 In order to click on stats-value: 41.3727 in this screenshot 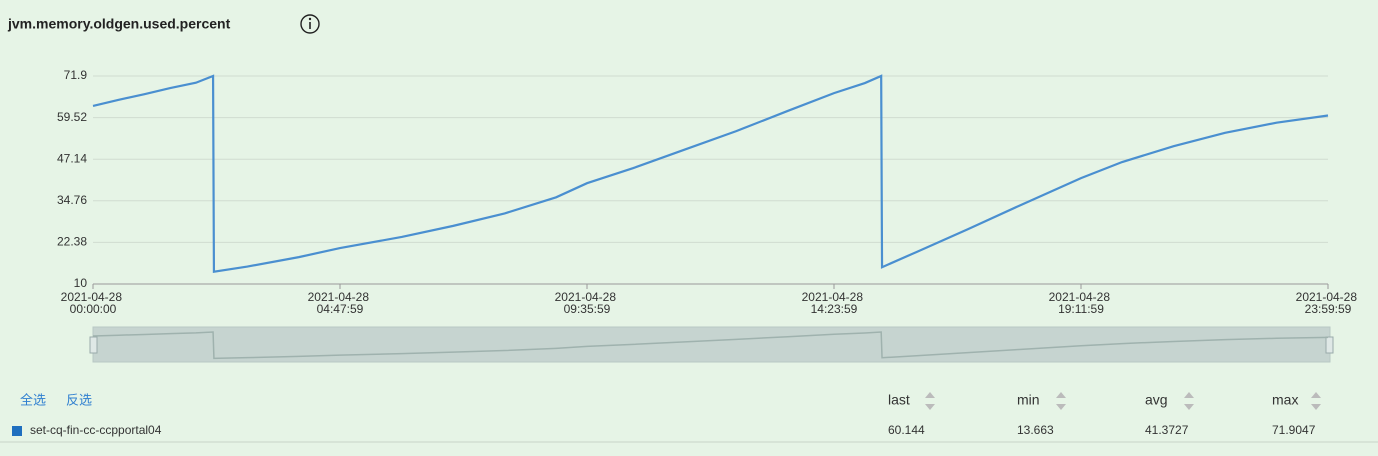, I will do `click(1167, 430)`.